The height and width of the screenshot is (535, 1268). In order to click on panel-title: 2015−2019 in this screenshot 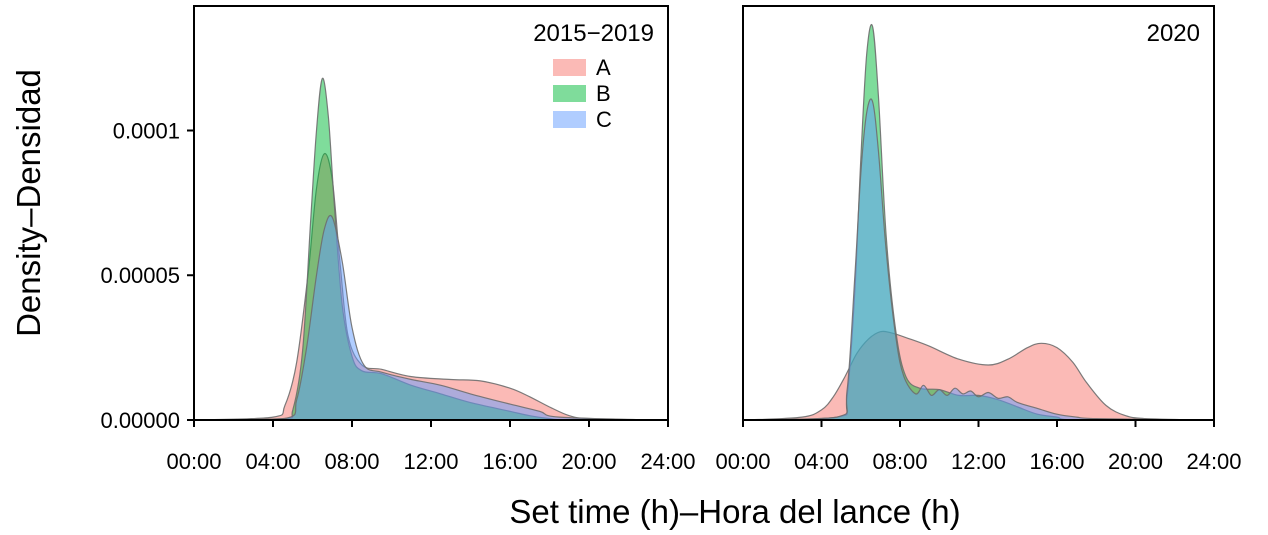, I will do `click(593, 33)`.